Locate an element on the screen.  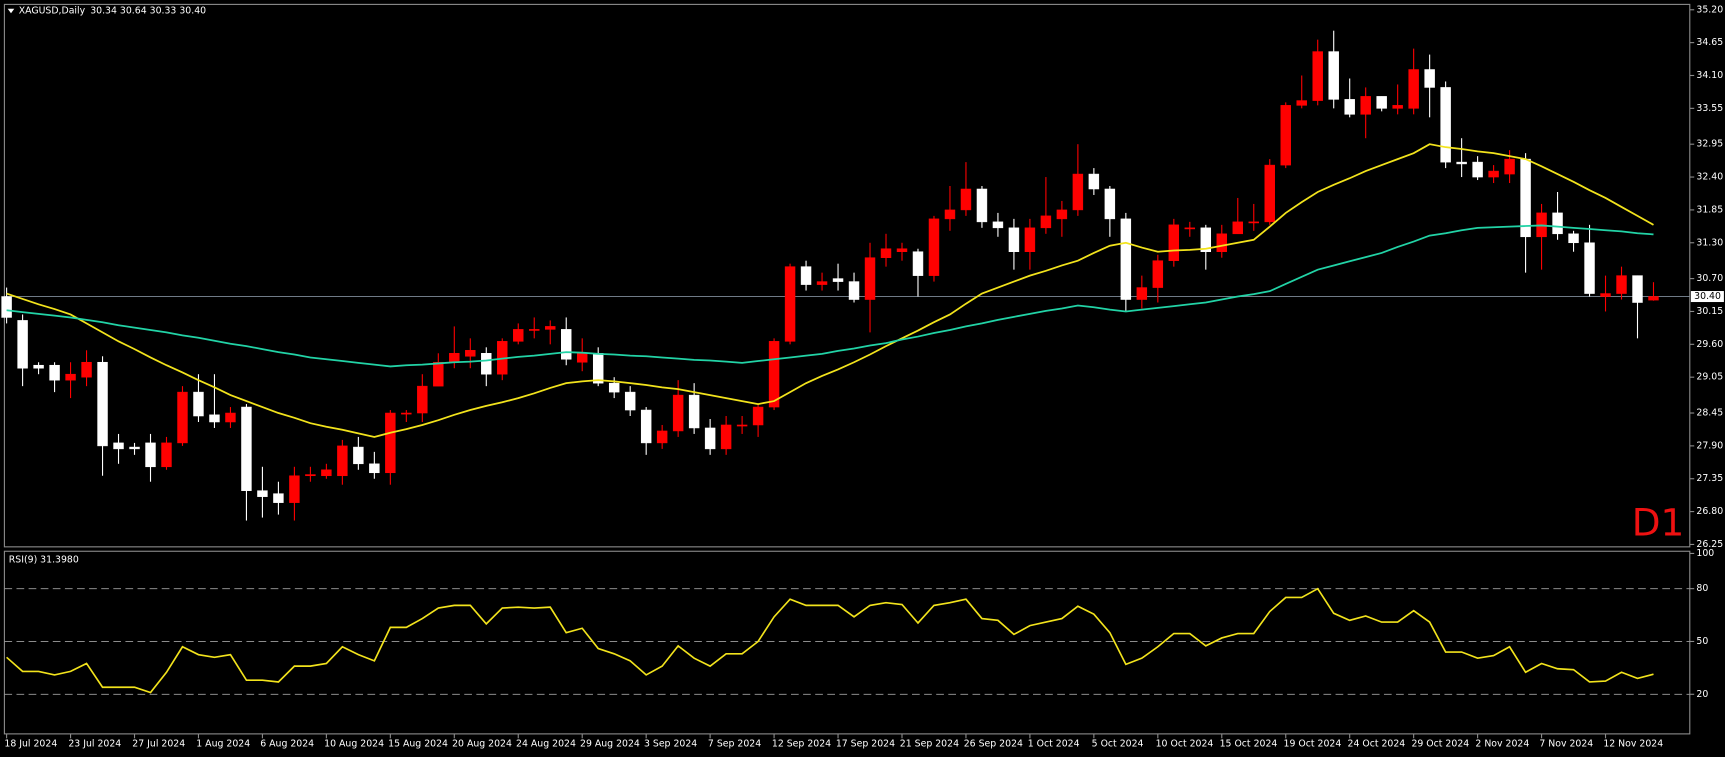
x-tick-label: 10 Oct 2024 is located at coordinates (1185, 743).